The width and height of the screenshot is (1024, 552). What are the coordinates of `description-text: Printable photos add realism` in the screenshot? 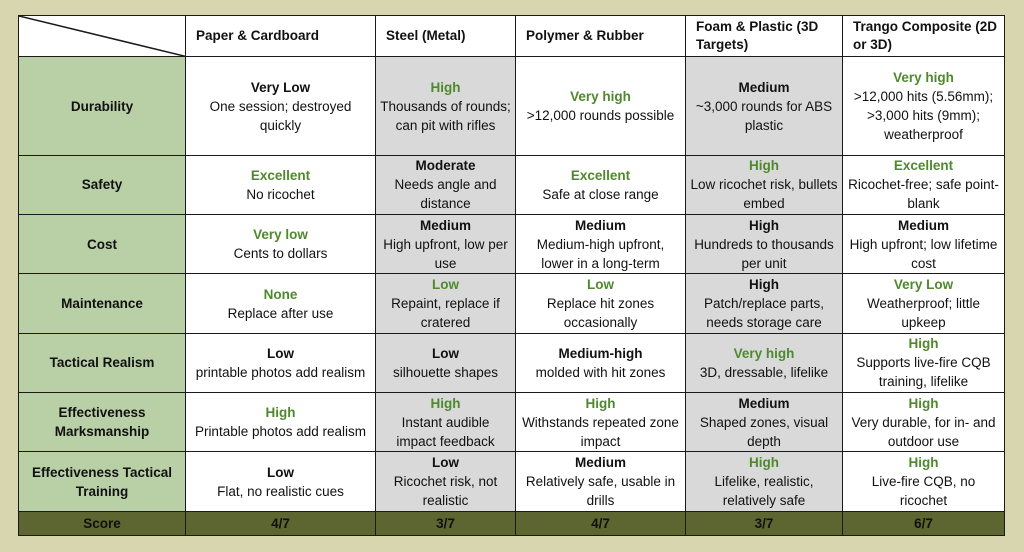 It's located at (280, 432).